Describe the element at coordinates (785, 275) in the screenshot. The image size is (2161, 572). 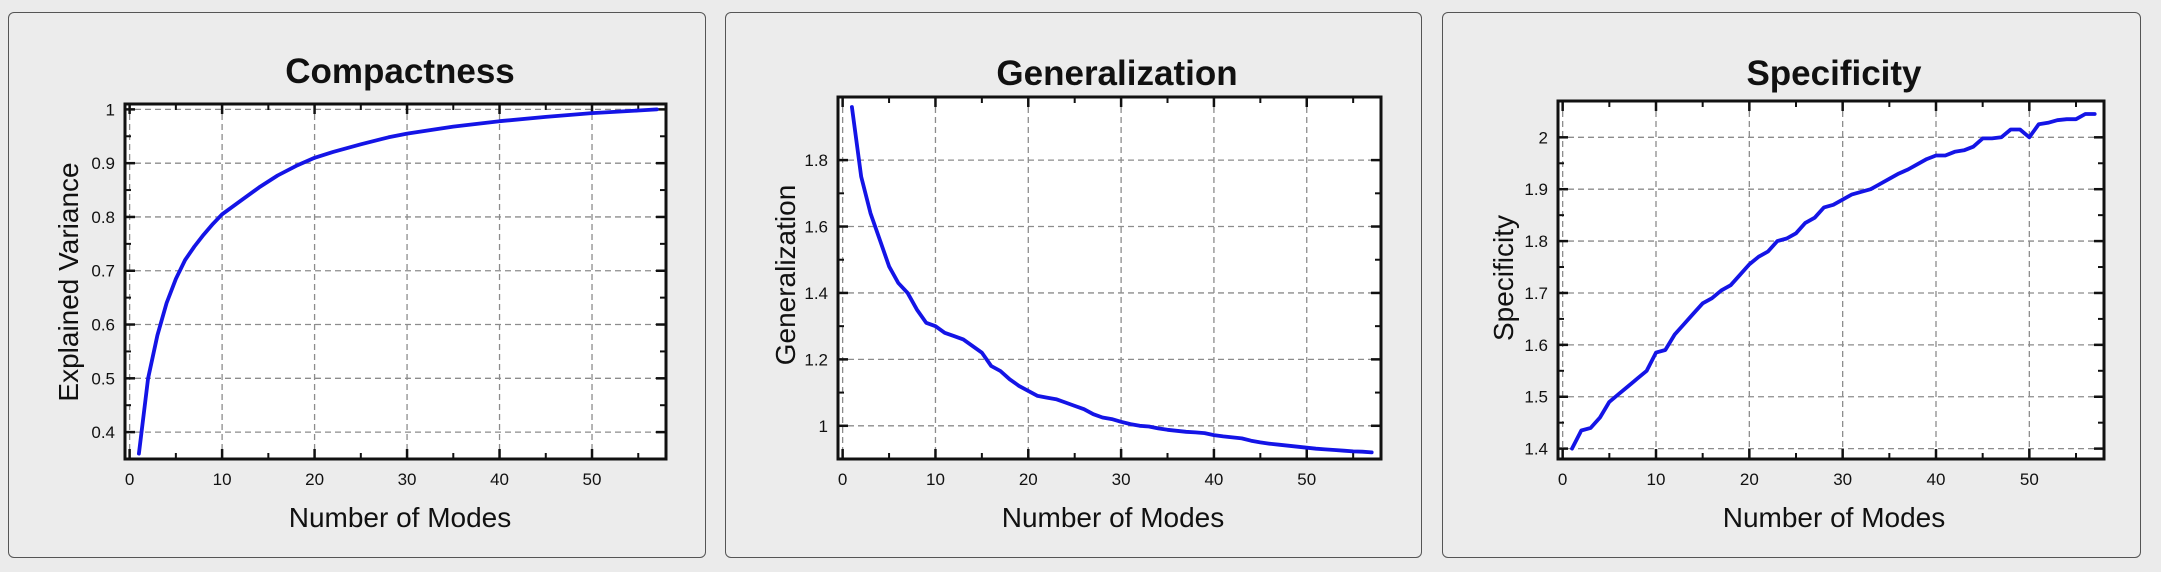
I see `y-axis-label: Generalization` at that location.